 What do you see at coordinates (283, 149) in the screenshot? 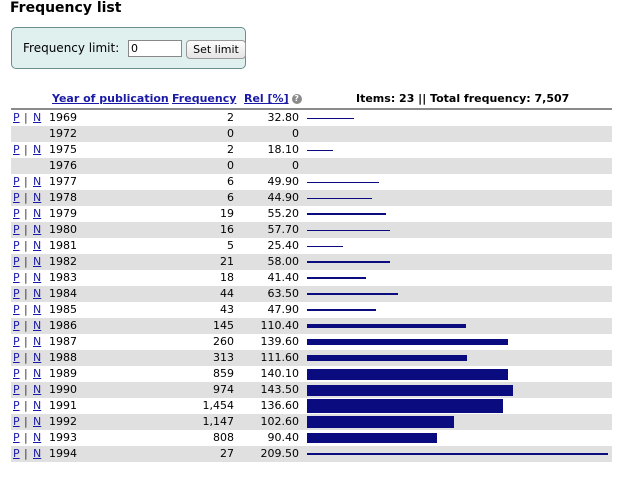
I see `rel-cell: 18.10` at bounding box center [283, 149].